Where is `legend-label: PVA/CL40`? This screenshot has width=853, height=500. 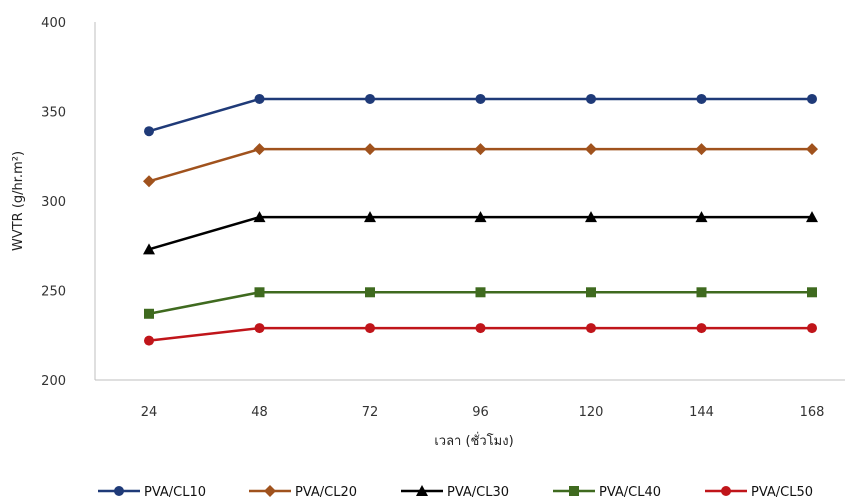
legend-label: PVA/CL40 is located at coordinates (630, 492).